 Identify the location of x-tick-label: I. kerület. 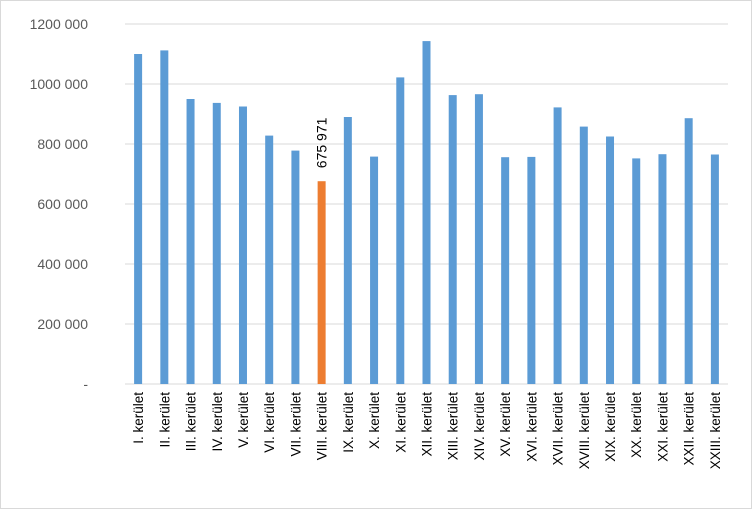
(138, 418).